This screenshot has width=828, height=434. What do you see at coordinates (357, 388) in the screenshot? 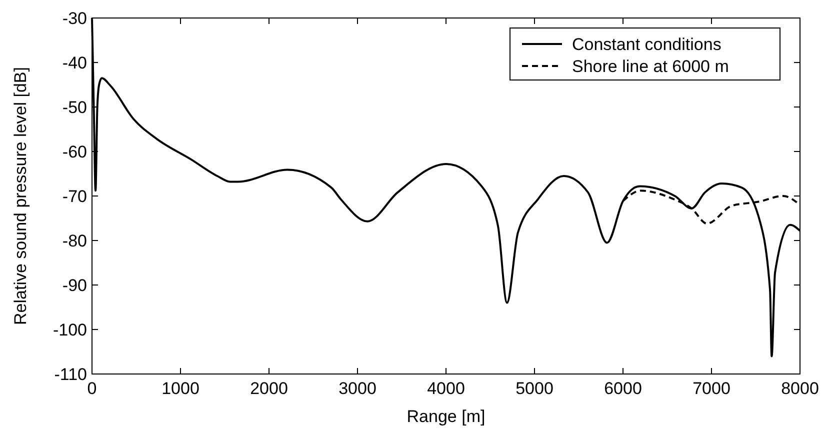
I see `x-tick-label: 3000` at bounding box center [357, 388].